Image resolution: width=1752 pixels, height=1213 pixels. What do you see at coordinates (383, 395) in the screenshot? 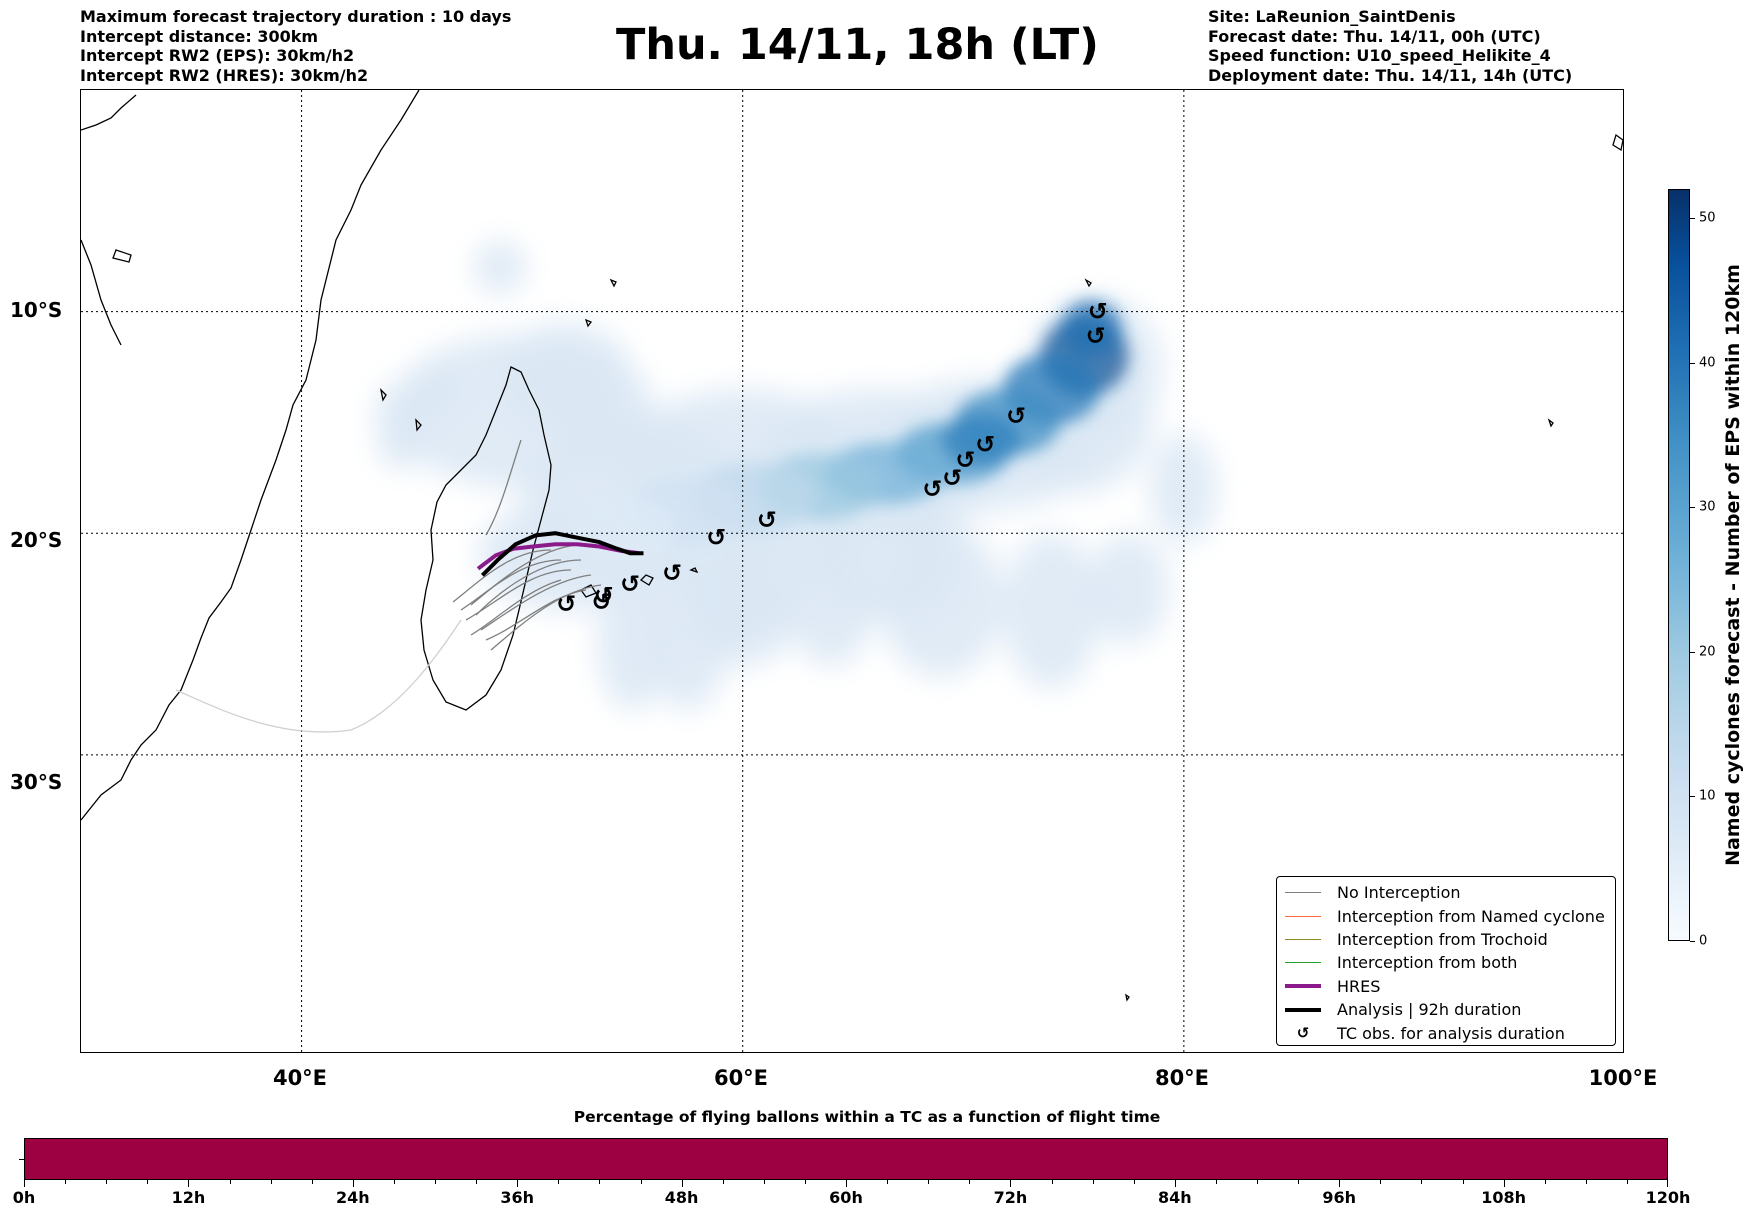
I see `comoros-island` at bounding box center [383, 395].